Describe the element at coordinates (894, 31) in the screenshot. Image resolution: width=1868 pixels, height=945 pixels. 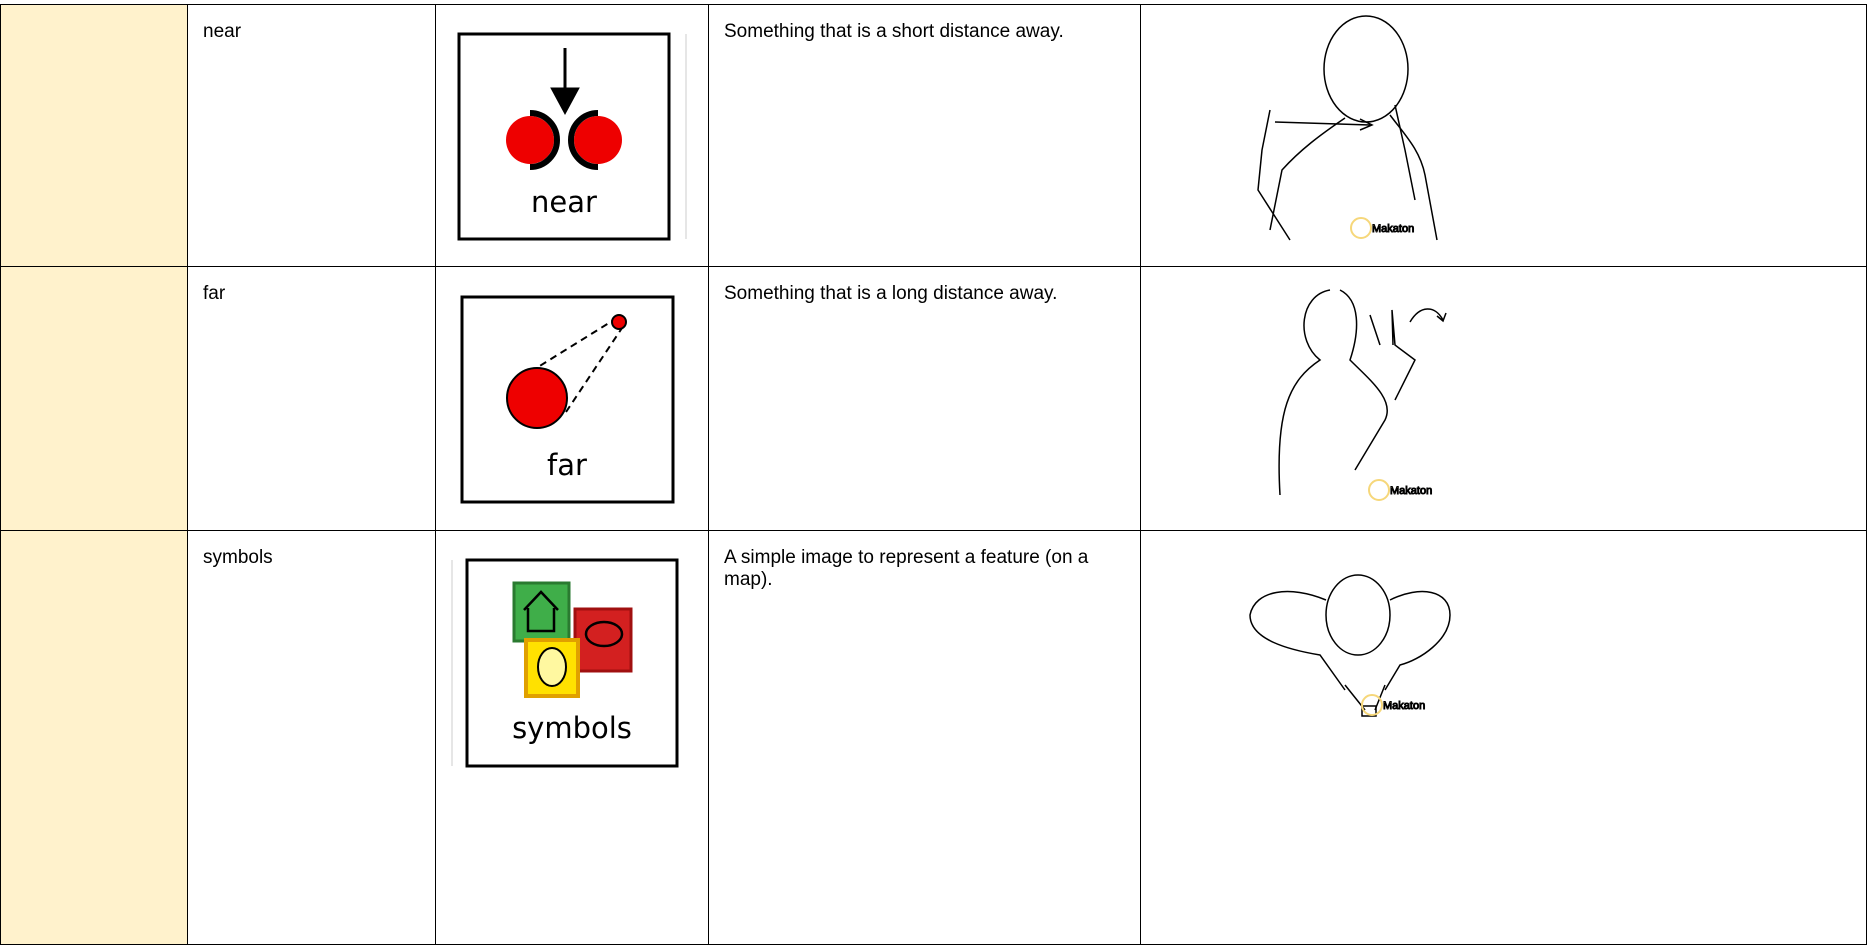
I see `definition: Something that is a short distance away.` at that location.